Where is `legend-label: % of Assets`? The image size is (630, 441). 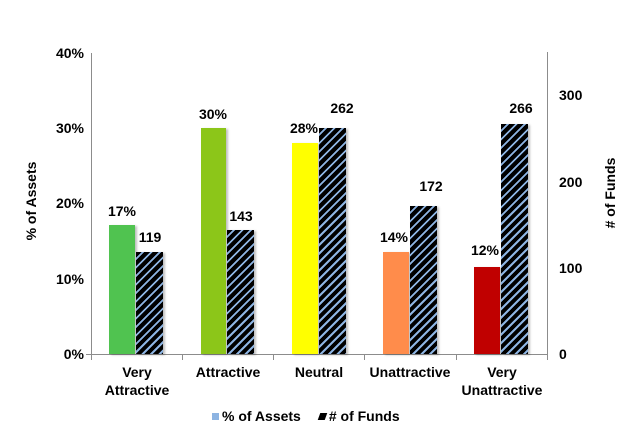
legend-label: % of Assets is located at coordinates (261, 416).